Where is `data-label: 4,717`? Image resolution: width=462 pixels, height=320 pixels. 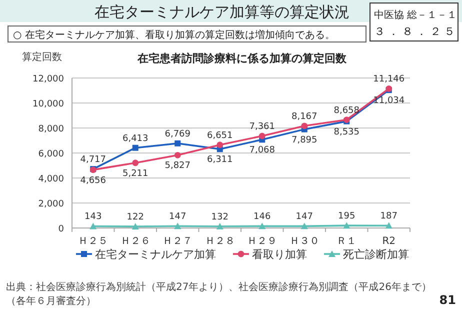
data-label: 4,717 is located at coordinates (93, 160).